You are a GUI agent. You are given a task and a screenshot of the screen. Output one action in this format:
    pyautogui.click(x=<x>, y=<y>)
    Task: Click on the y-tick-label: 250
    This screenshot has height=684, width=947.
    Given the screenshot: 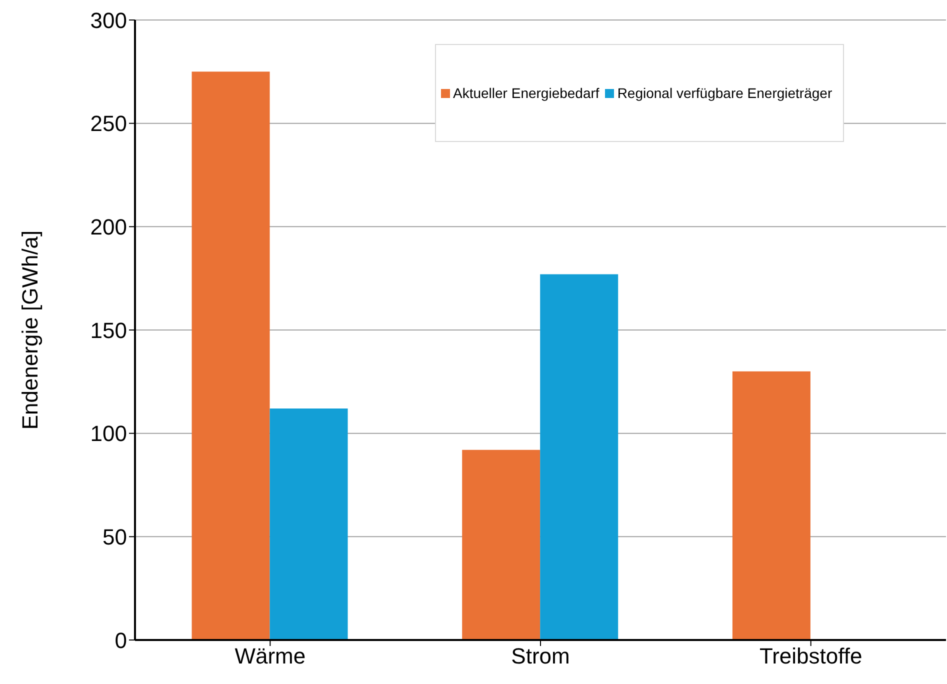 What is the action you would take?
    pyautogui.click(x=108, y=123)
    